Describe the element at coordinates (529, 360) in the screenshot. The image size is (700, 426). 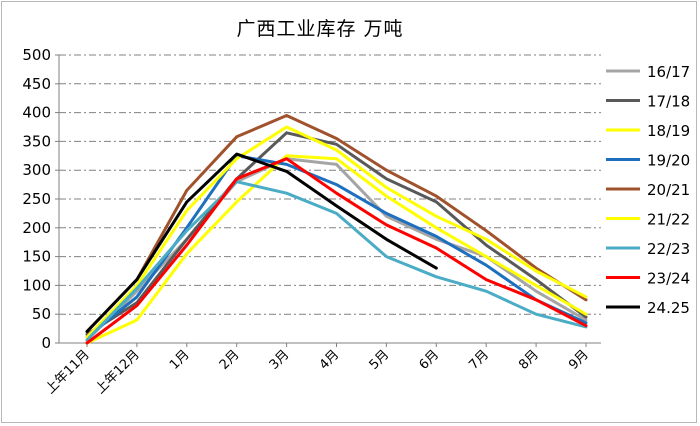
I see `x-tick-label: 8月` at that location.